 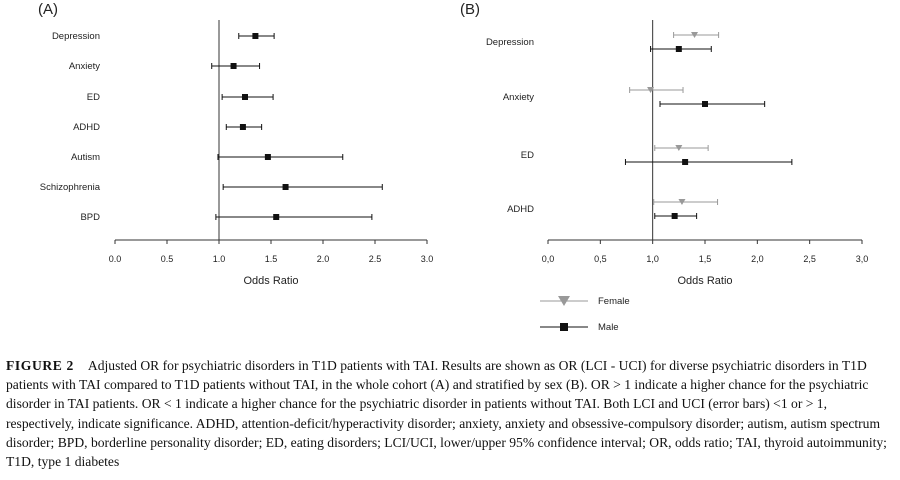 What do you see at coordinates (85, 157) in the screenshot?
I see `category-label: Autism` at bounding box center [85, 157].